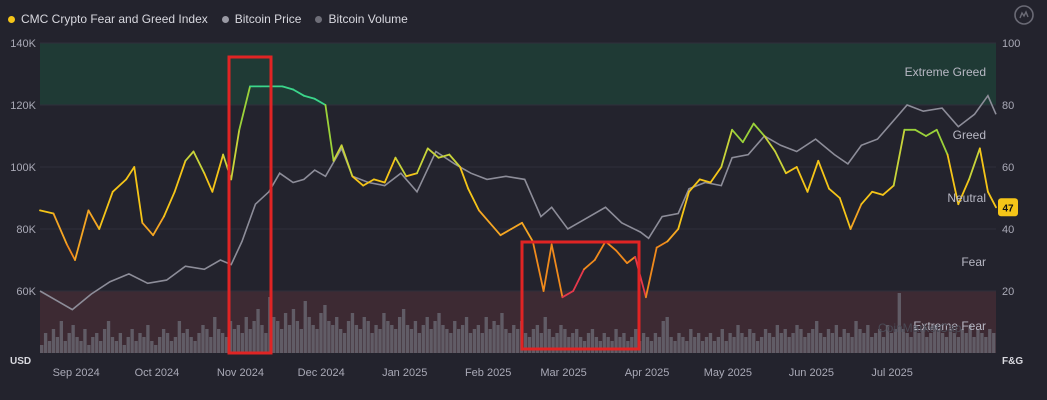  What do you see at coordinates (728, 373) in the screenshot?
I see `x-tick-label: May 2025` at bounding box center [728, 373].